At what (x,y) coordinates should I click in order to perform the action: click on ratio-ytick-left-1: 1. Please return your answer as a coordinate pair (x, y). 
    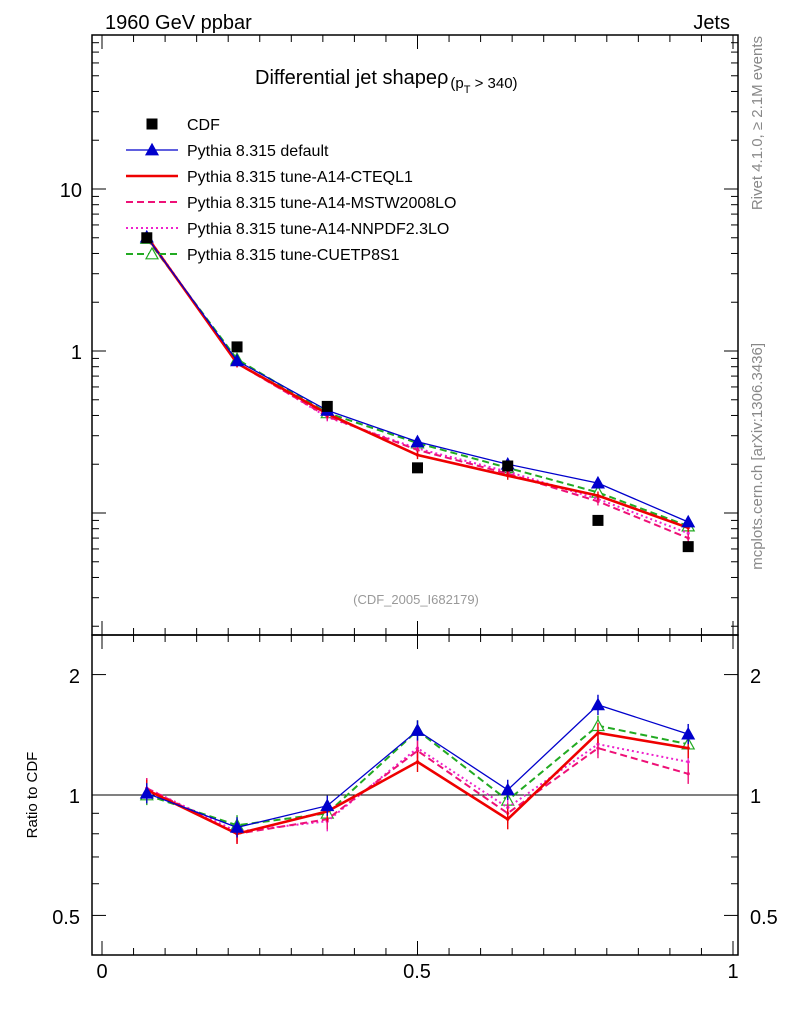
    Looking at the image, I should click on (74, 797).